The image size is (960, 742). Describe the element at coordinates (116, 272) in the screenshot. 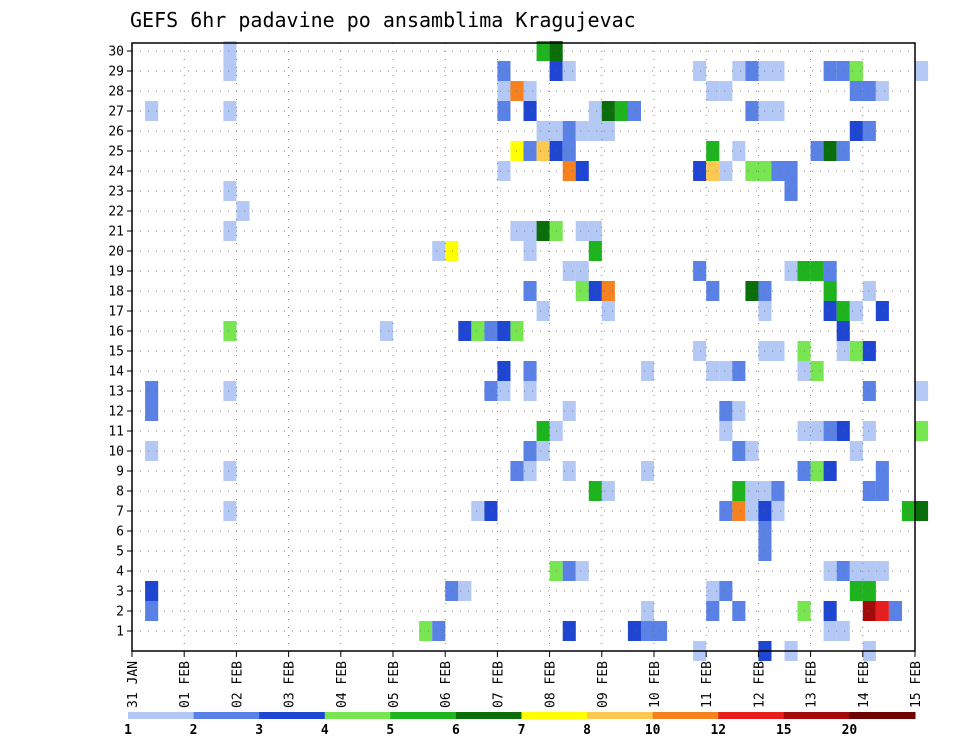

I see `y-tick-label: 19` at that location.